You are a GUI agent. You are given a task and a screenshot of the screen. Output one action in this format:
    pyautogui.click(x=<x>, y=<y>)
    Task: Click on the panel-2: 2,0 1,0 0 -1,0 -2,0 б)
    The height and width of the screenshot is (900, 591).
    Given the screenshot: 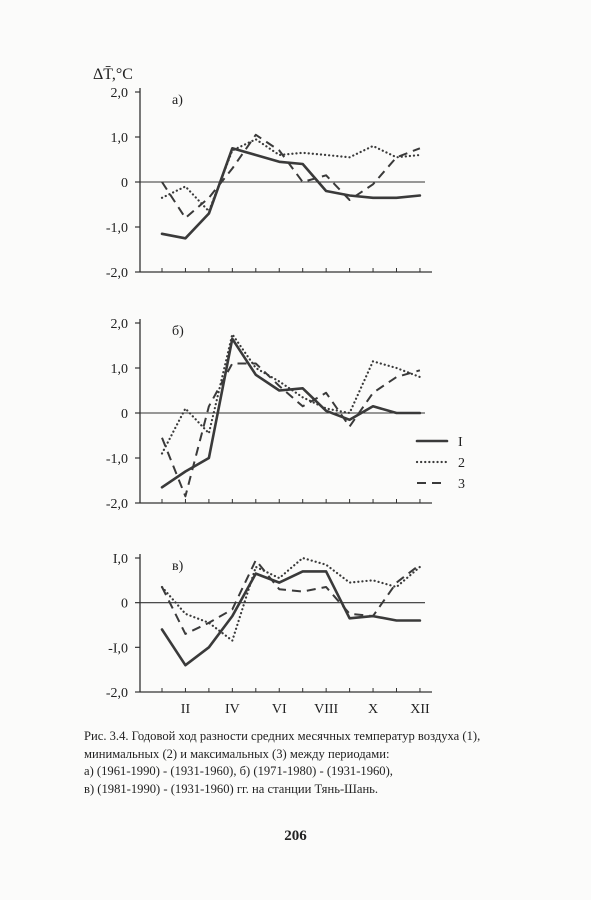 What is the action you would take?
    pyautogui.click(x=269, y=414)
    